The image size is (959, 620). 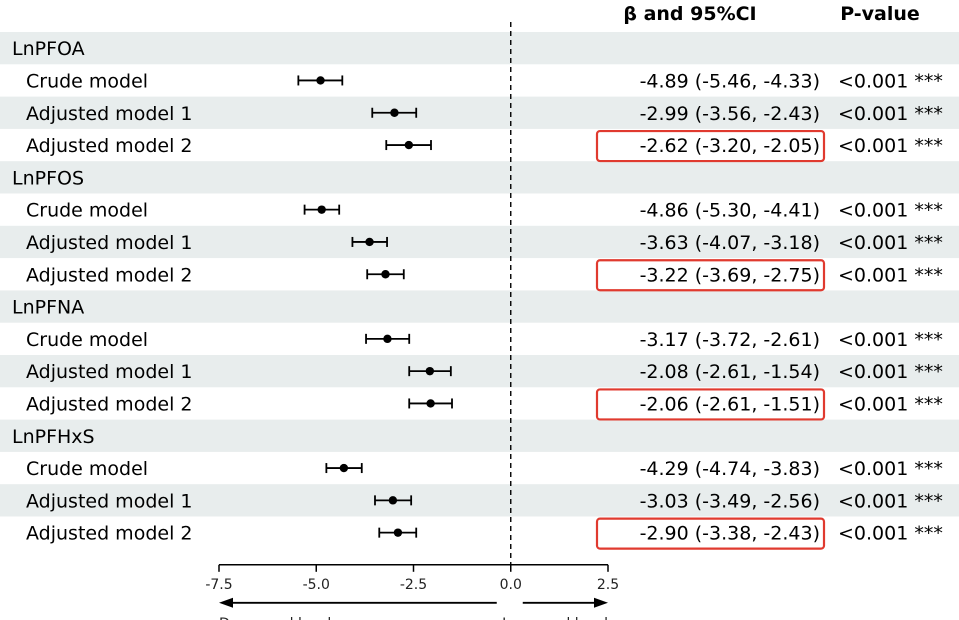 I want to click on x-tick-label: -5.0, so click(x=316, y=585).